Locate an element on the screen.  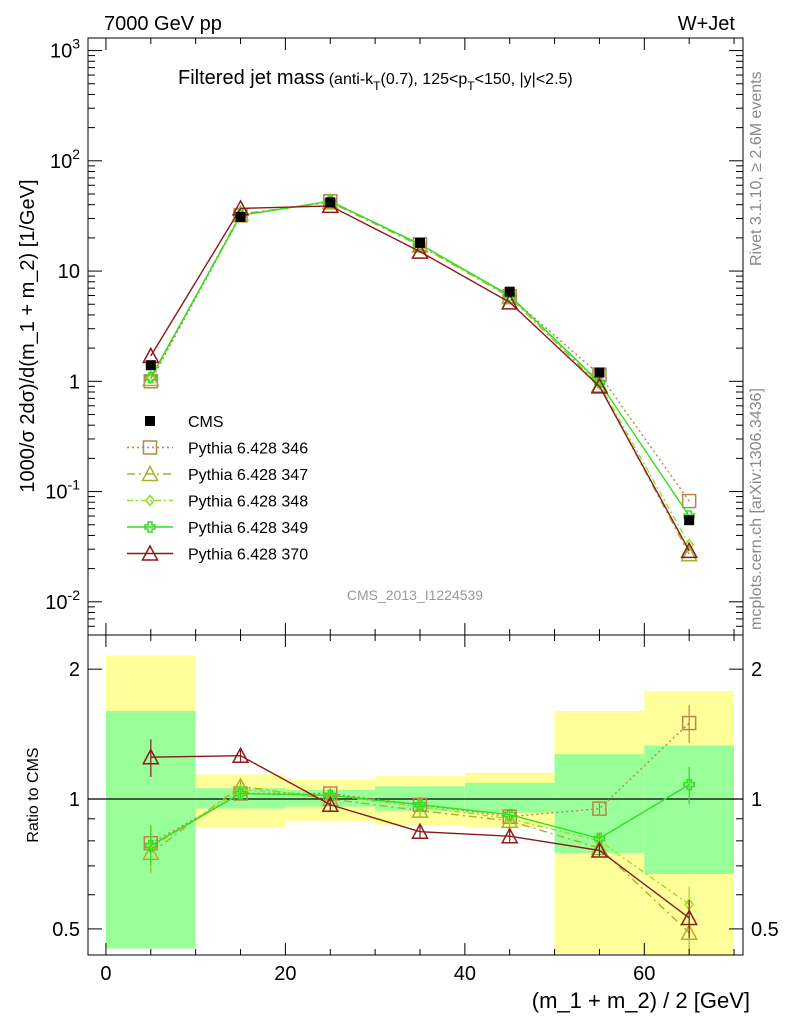
legend-entry-4: Pythia 6.428 349 is located at coordinates (217, 528).